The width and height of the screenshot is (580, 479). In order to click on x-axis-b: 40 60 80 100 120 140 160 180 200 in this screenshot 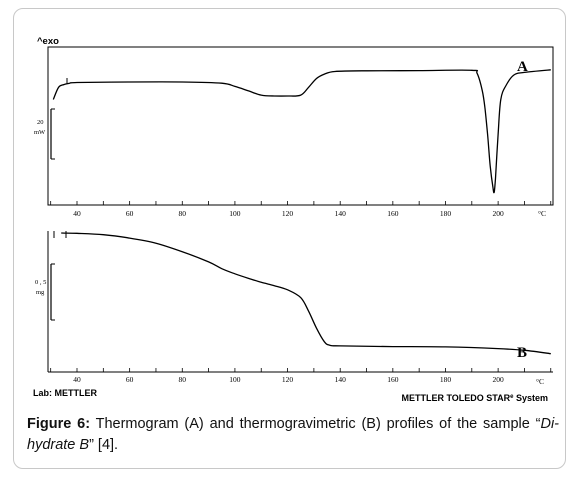, I will do `click(300, 376)`.